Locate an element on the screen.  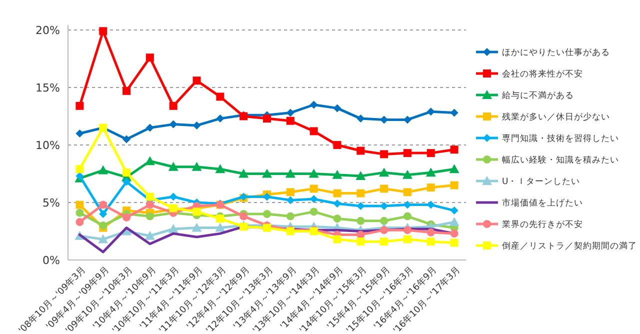
legend-label: 幅広い経験・知識を積みたい is located at coordinates (560, 160).